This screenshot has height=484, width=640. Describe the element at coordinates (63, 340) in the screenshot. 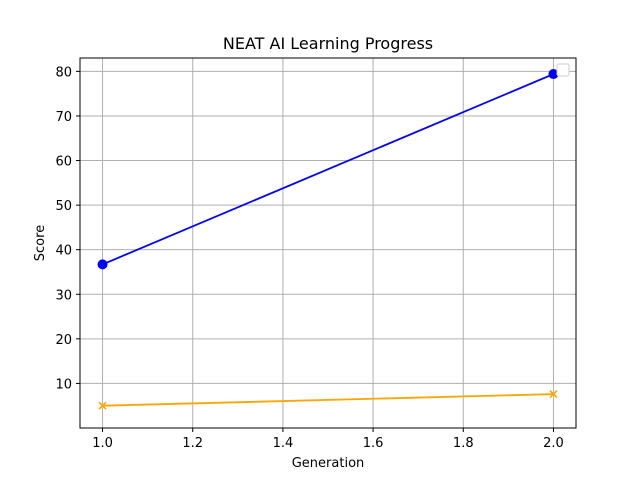

I see `y-tick-label: 20` at that location.